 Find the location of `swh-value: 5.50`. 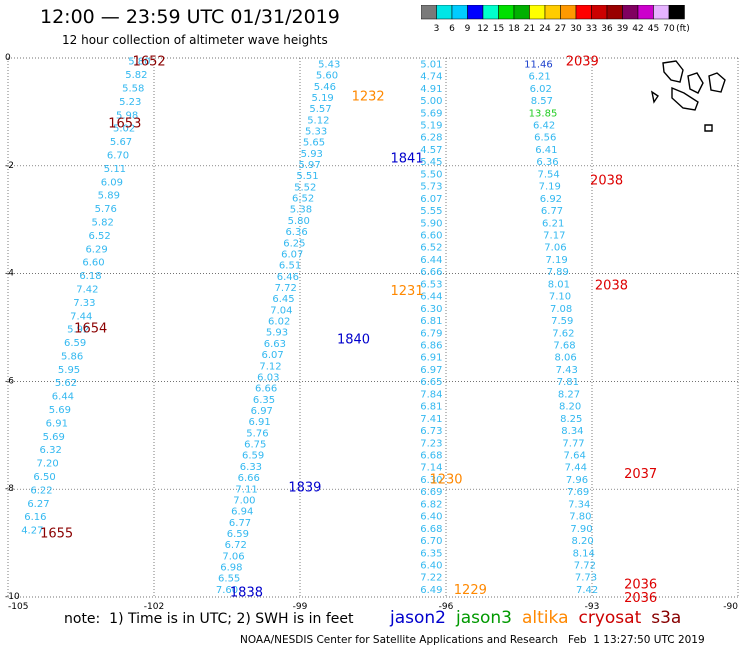

swh-value: 5.50 is located at coordinates (431, 174).